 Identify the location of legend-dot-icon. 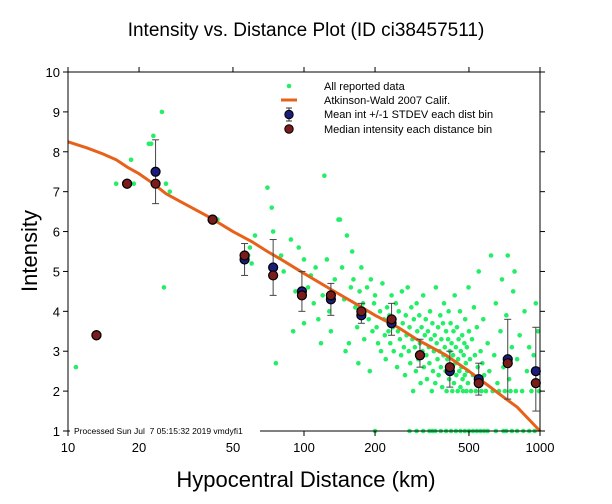
(289, 86).